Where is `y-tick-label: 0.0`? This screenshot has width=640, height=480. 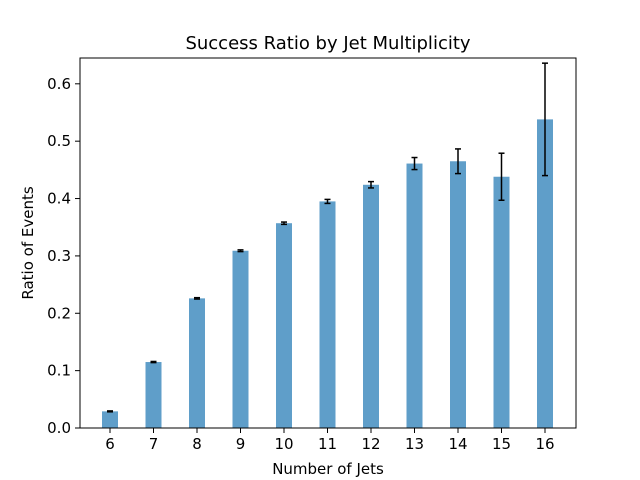 y-tick-label: 0.0 is located at coordinates (59, 428).